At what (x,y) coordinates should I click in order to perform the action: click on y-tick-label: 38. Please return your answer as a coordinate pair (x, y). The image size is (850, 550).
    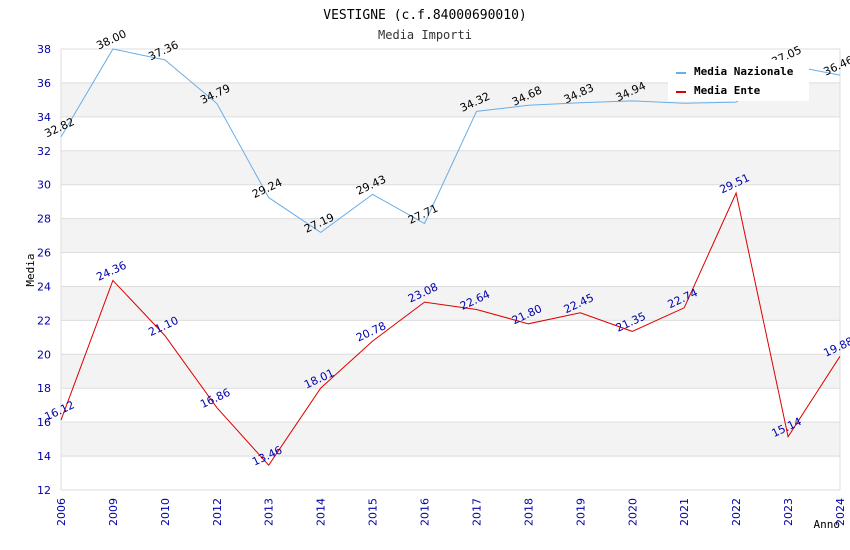
    Looking at the image, I should click on (44, 49).